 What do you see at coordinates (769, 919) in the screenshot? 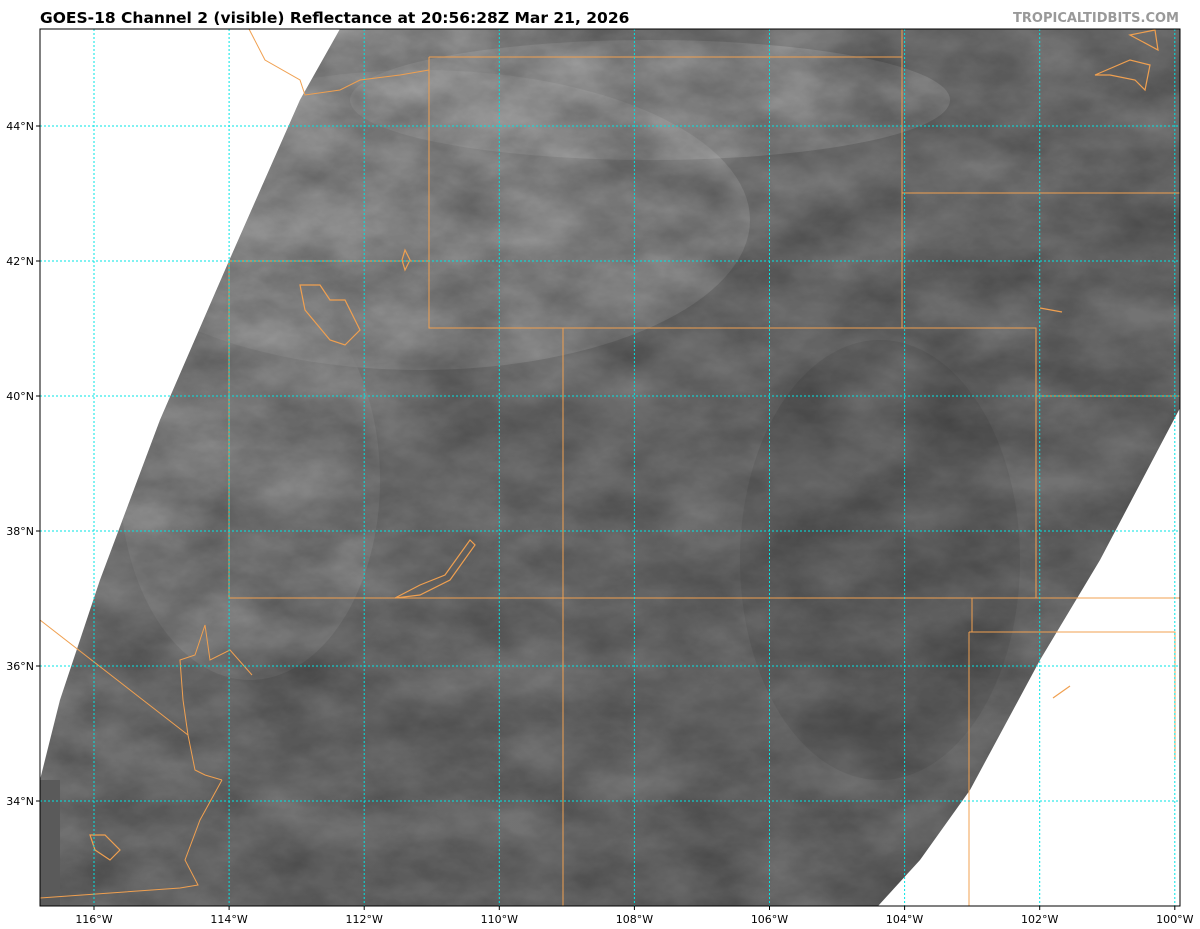
I see `lon-label: 106°W` at bounding box center [769, 919].